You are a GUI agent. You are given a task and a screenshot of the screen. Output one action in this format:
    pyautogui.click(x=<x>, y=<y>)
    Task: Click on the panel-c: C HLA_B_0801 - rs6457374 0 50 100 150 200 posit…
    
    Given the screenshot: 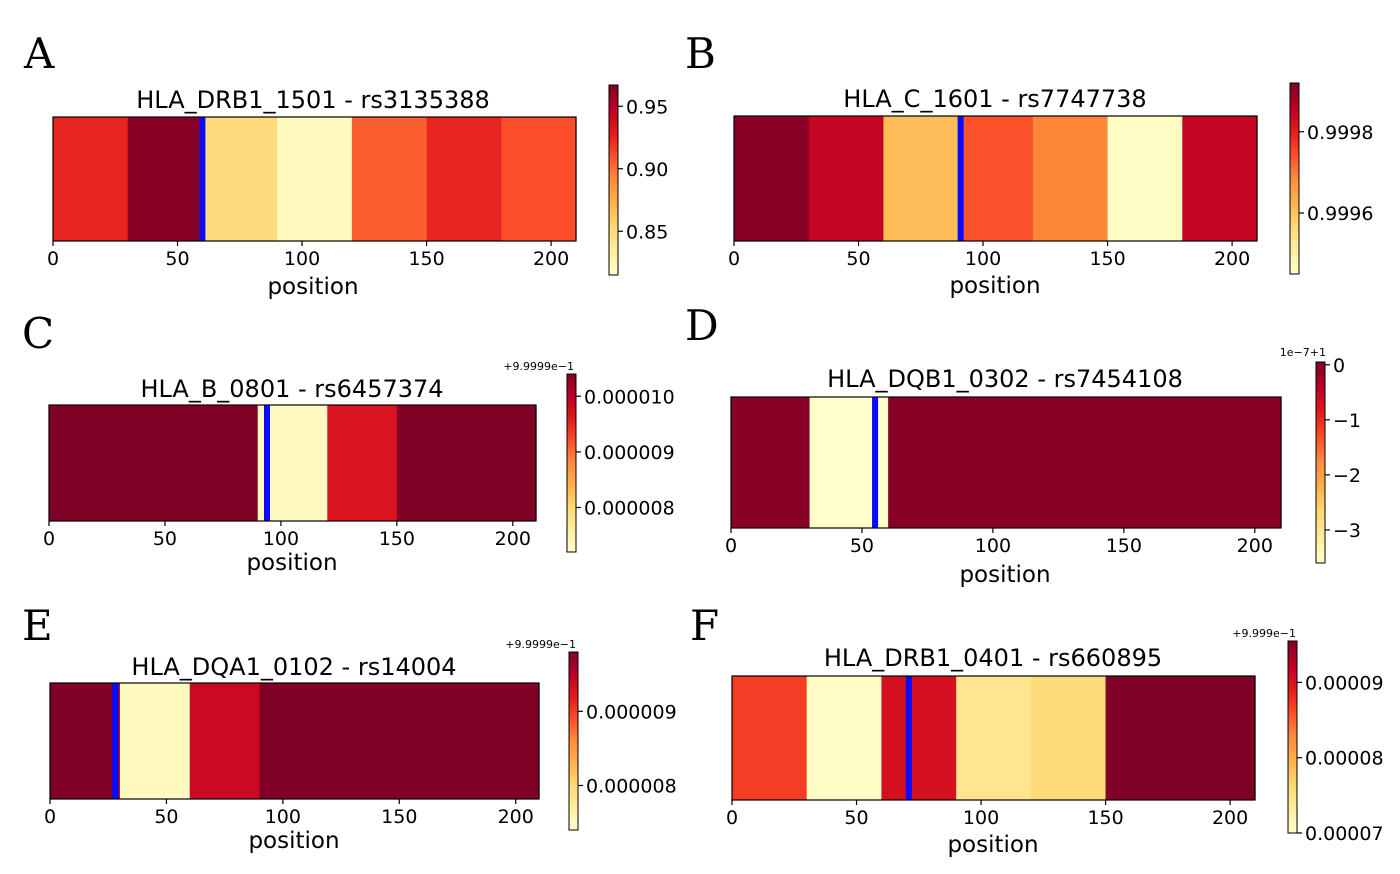 What is the action you would take?
    pyautogui.click(x=348, y=442)
    